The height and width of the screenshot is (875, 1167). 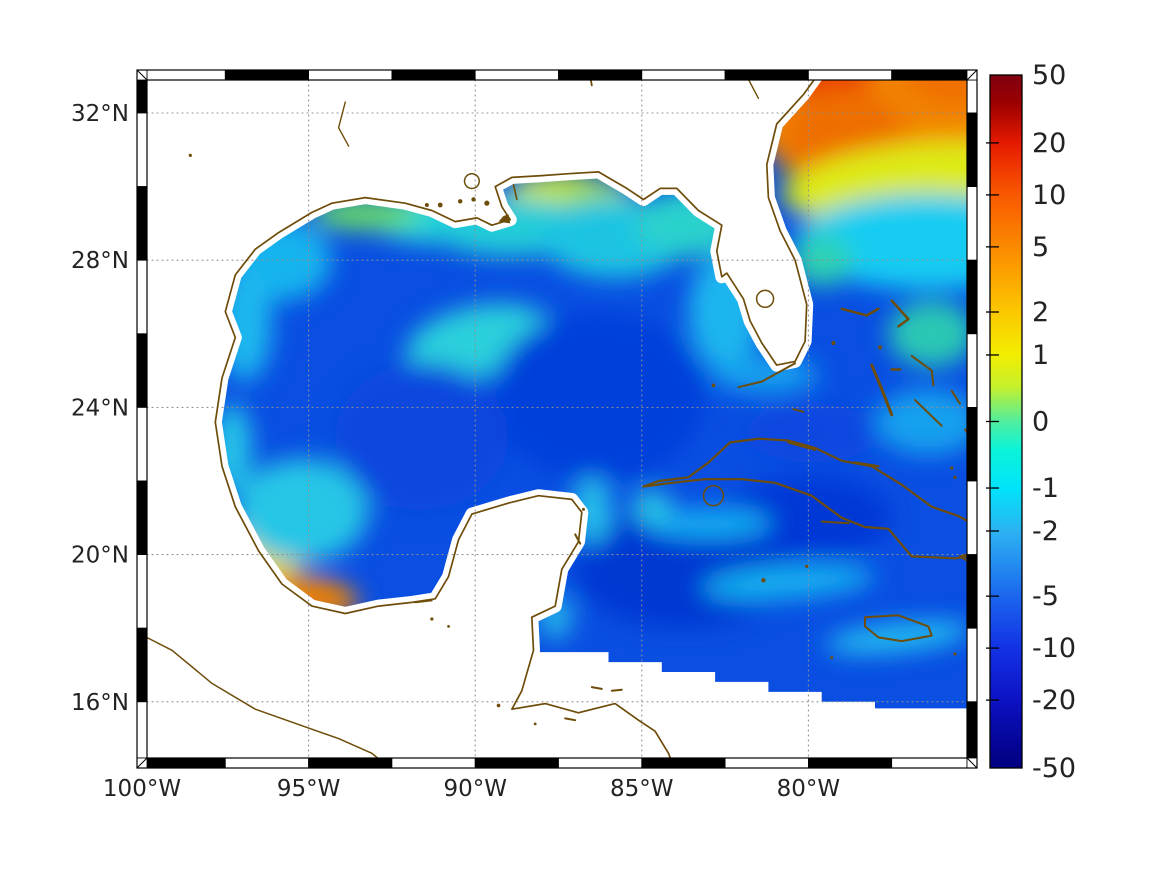 I want to click on colorbar-tick-label: -5, so click(x=1045, y=596).